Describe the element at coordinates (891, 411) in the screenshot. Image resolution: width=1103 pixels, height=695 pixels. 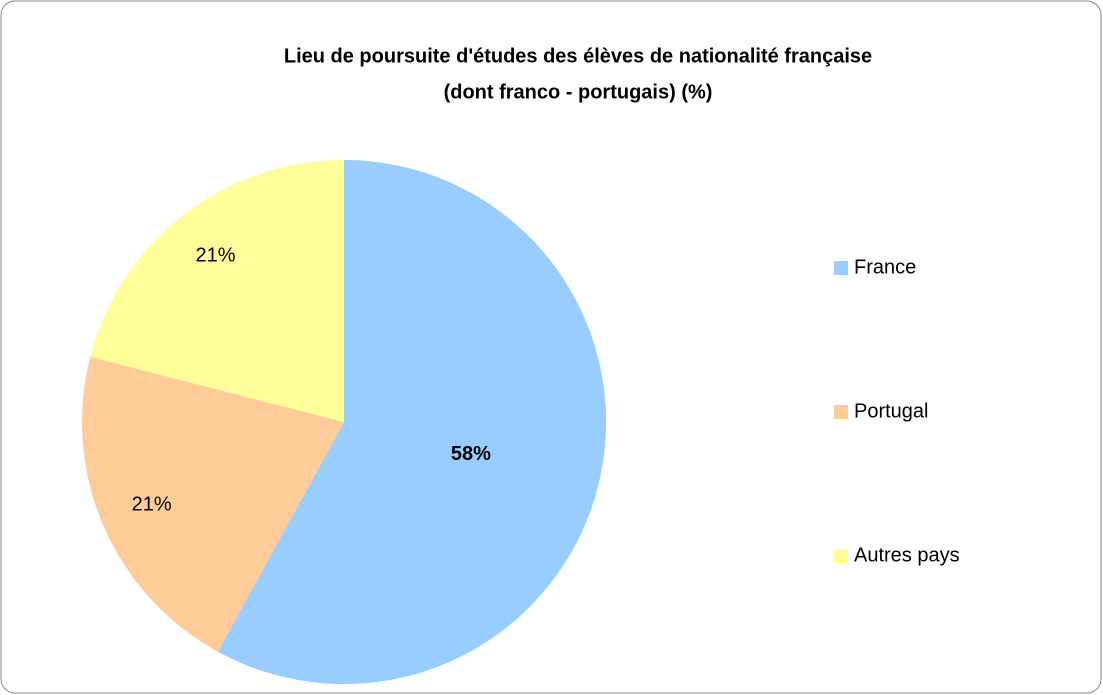
I see `legend-label: Portugal` at that location.